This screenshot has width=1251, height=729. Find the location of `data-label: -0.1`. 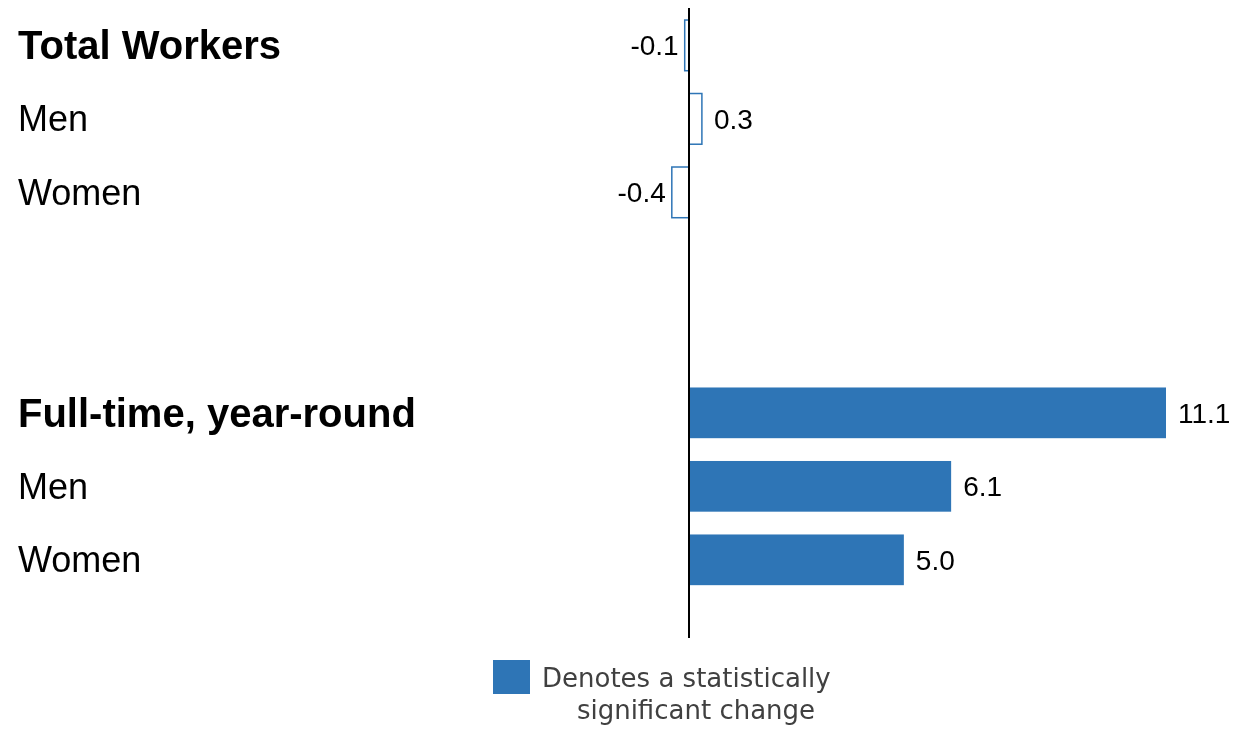

data-label: -0.1 is located at coordinates (654, 46).